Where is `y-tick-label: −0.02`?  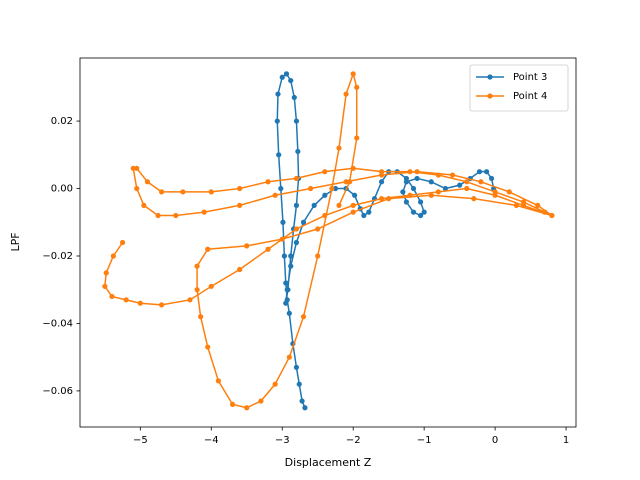 y-tick-label: −0.02 is located at coordinates (57, 256).